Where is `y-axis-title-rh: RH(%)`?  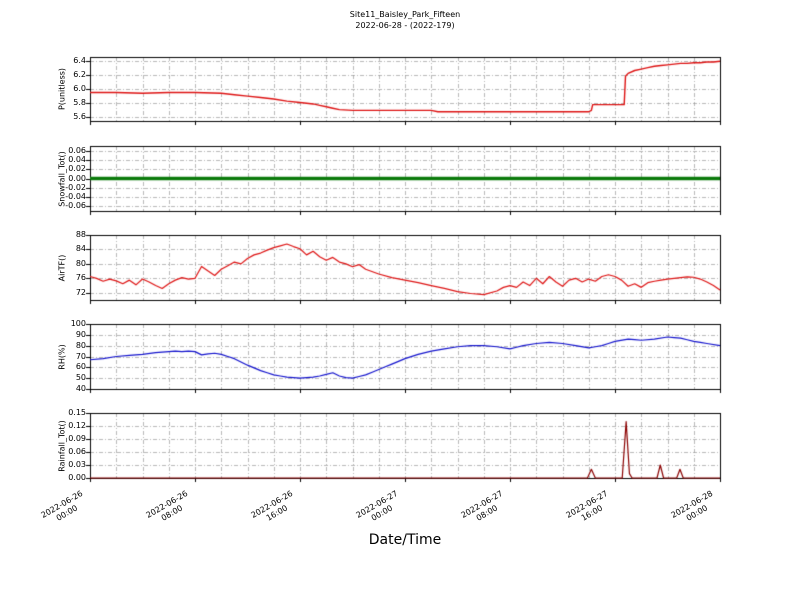 y-axis-title-rh: RH(%) is located at coordinates (62, 357).